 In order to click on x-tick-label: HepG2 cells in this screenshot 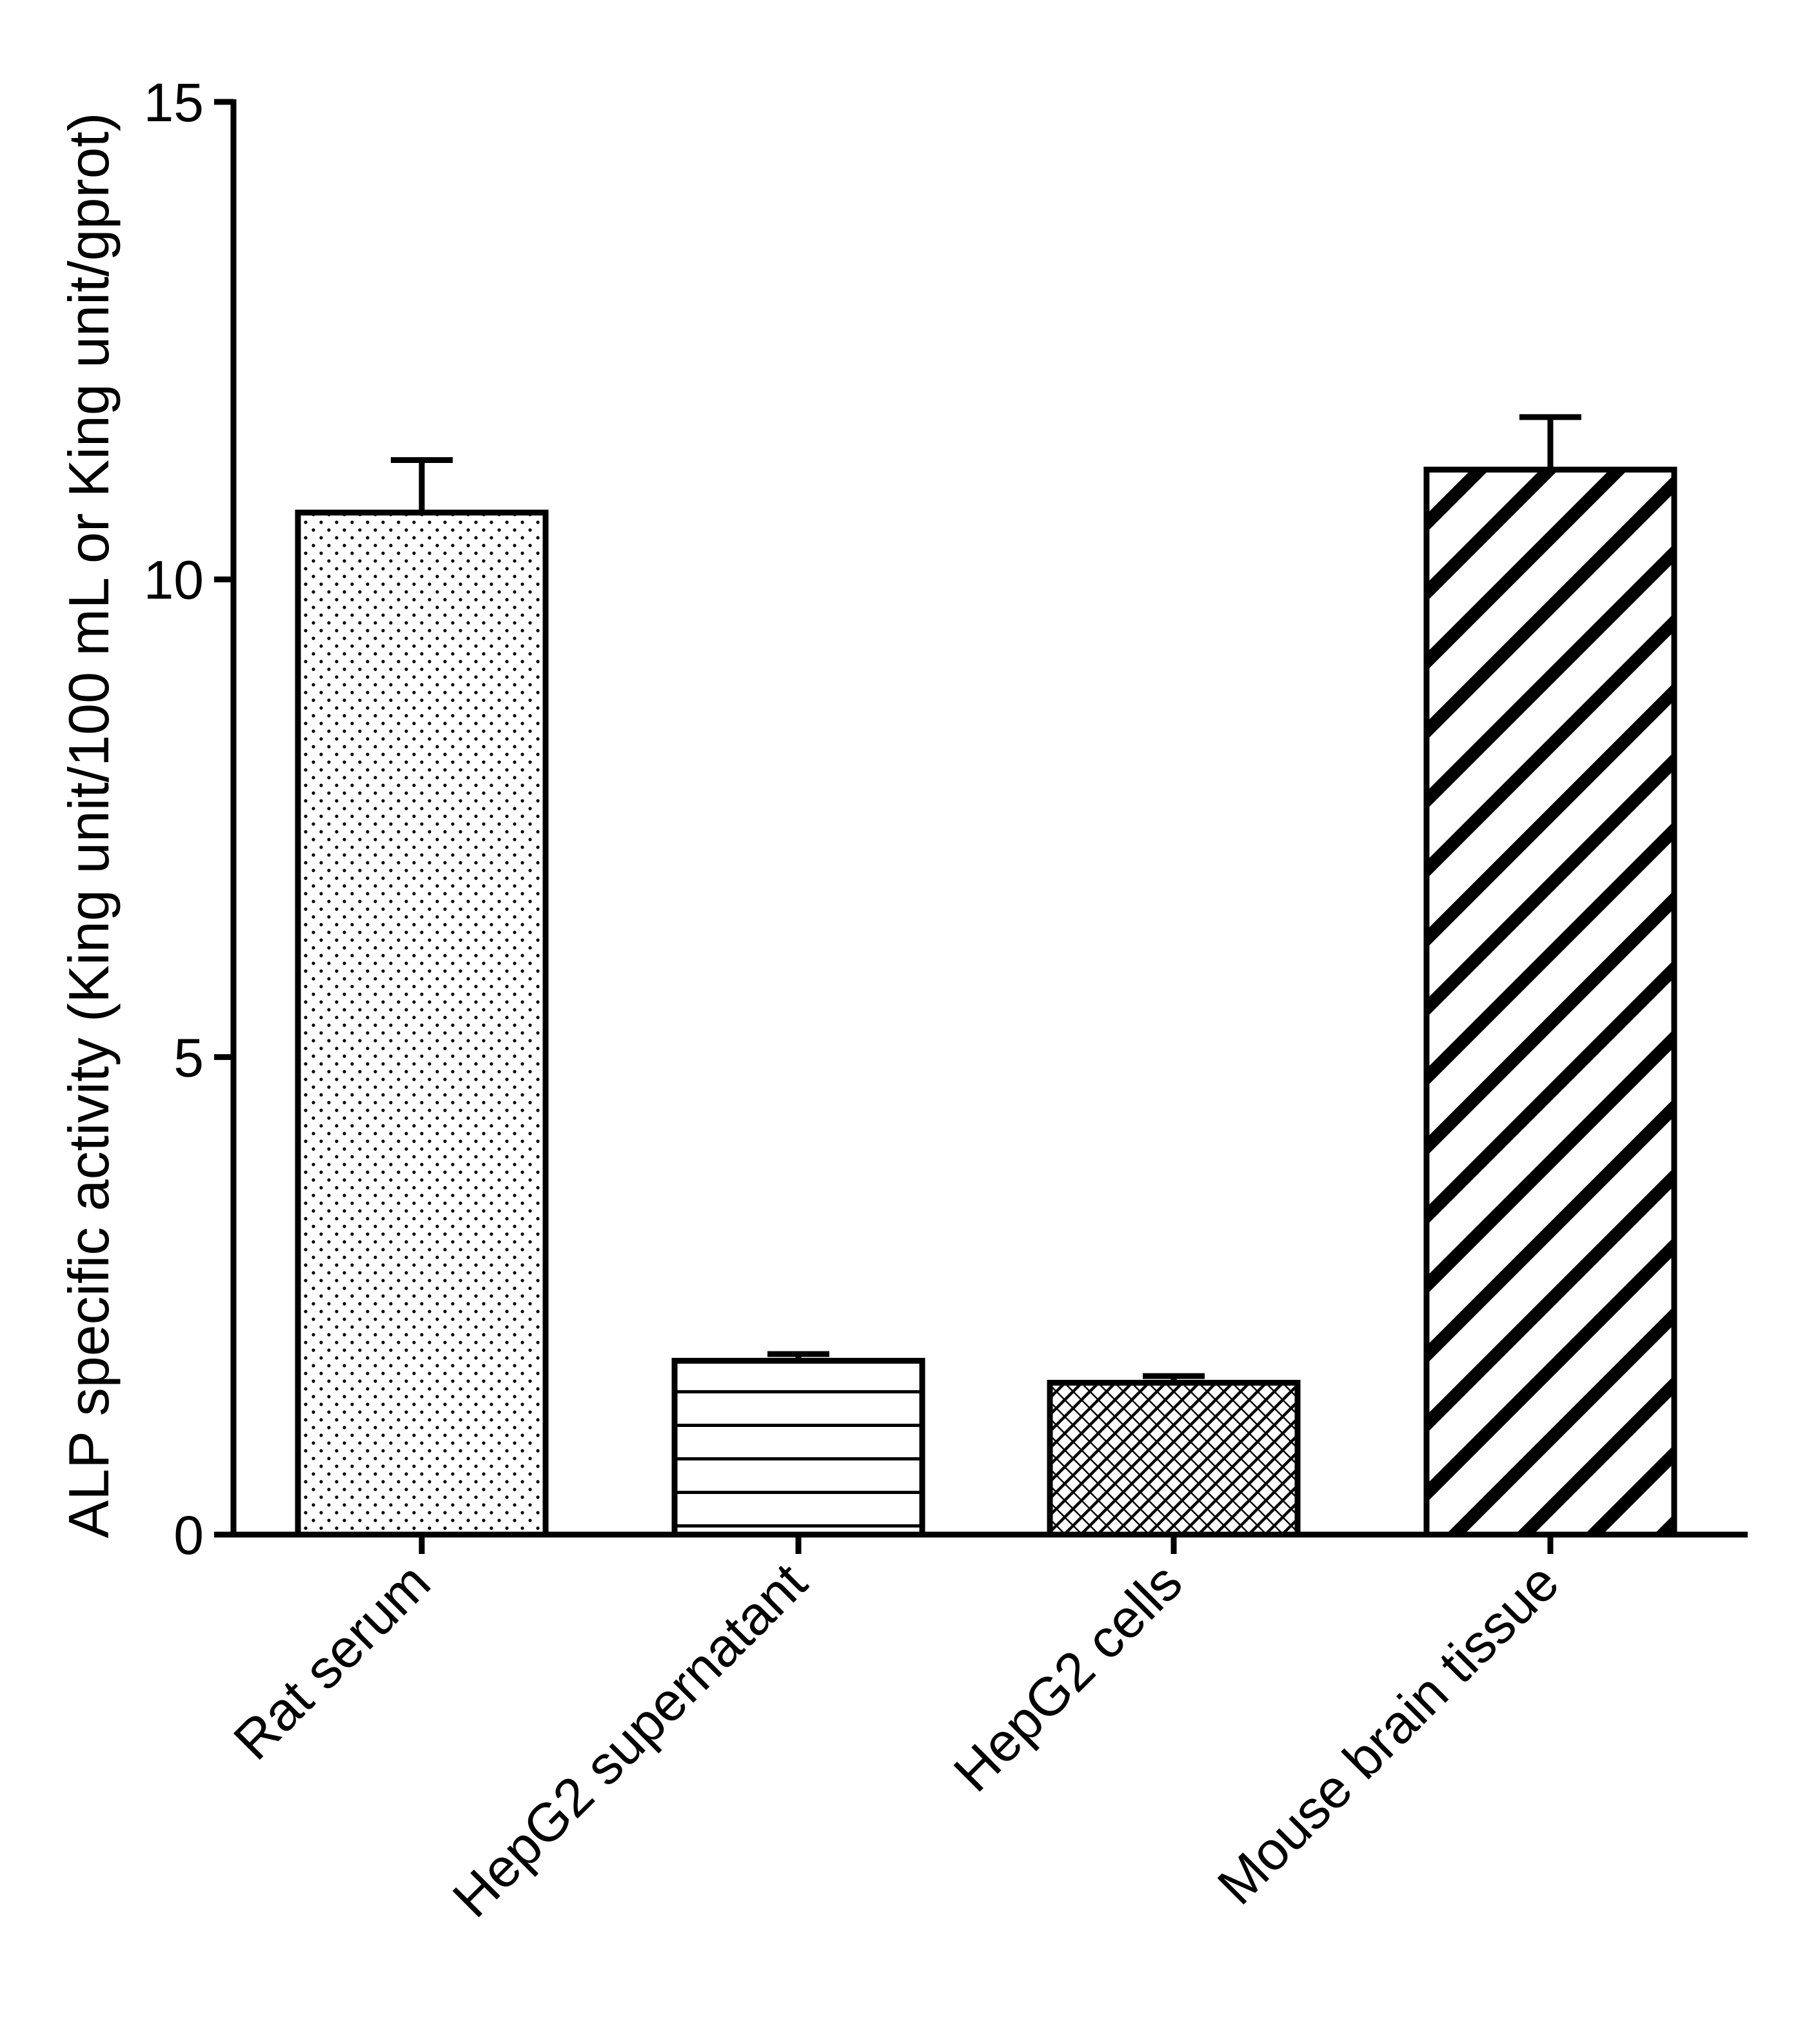, I will do `click(1068, 1677)`.